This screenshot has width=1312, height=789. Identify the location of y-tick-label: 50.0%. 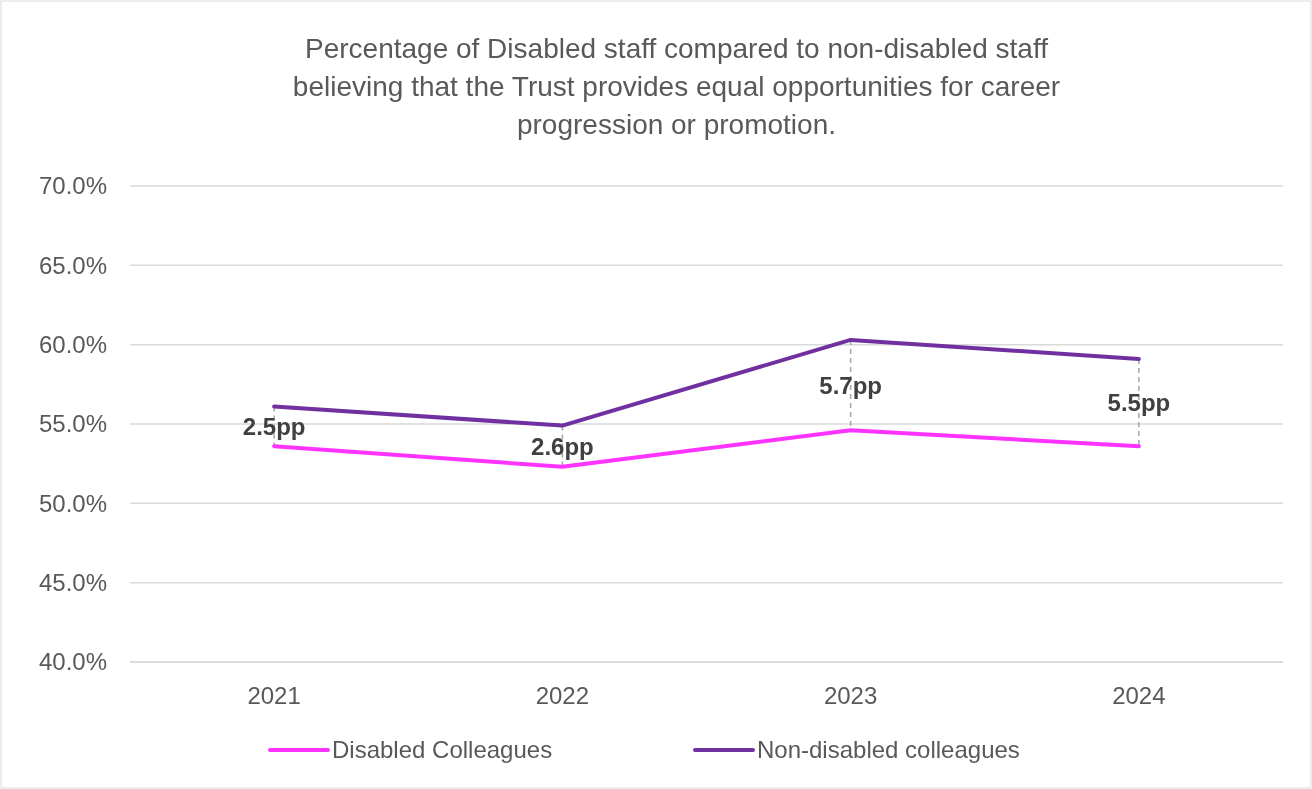
(72, 503).